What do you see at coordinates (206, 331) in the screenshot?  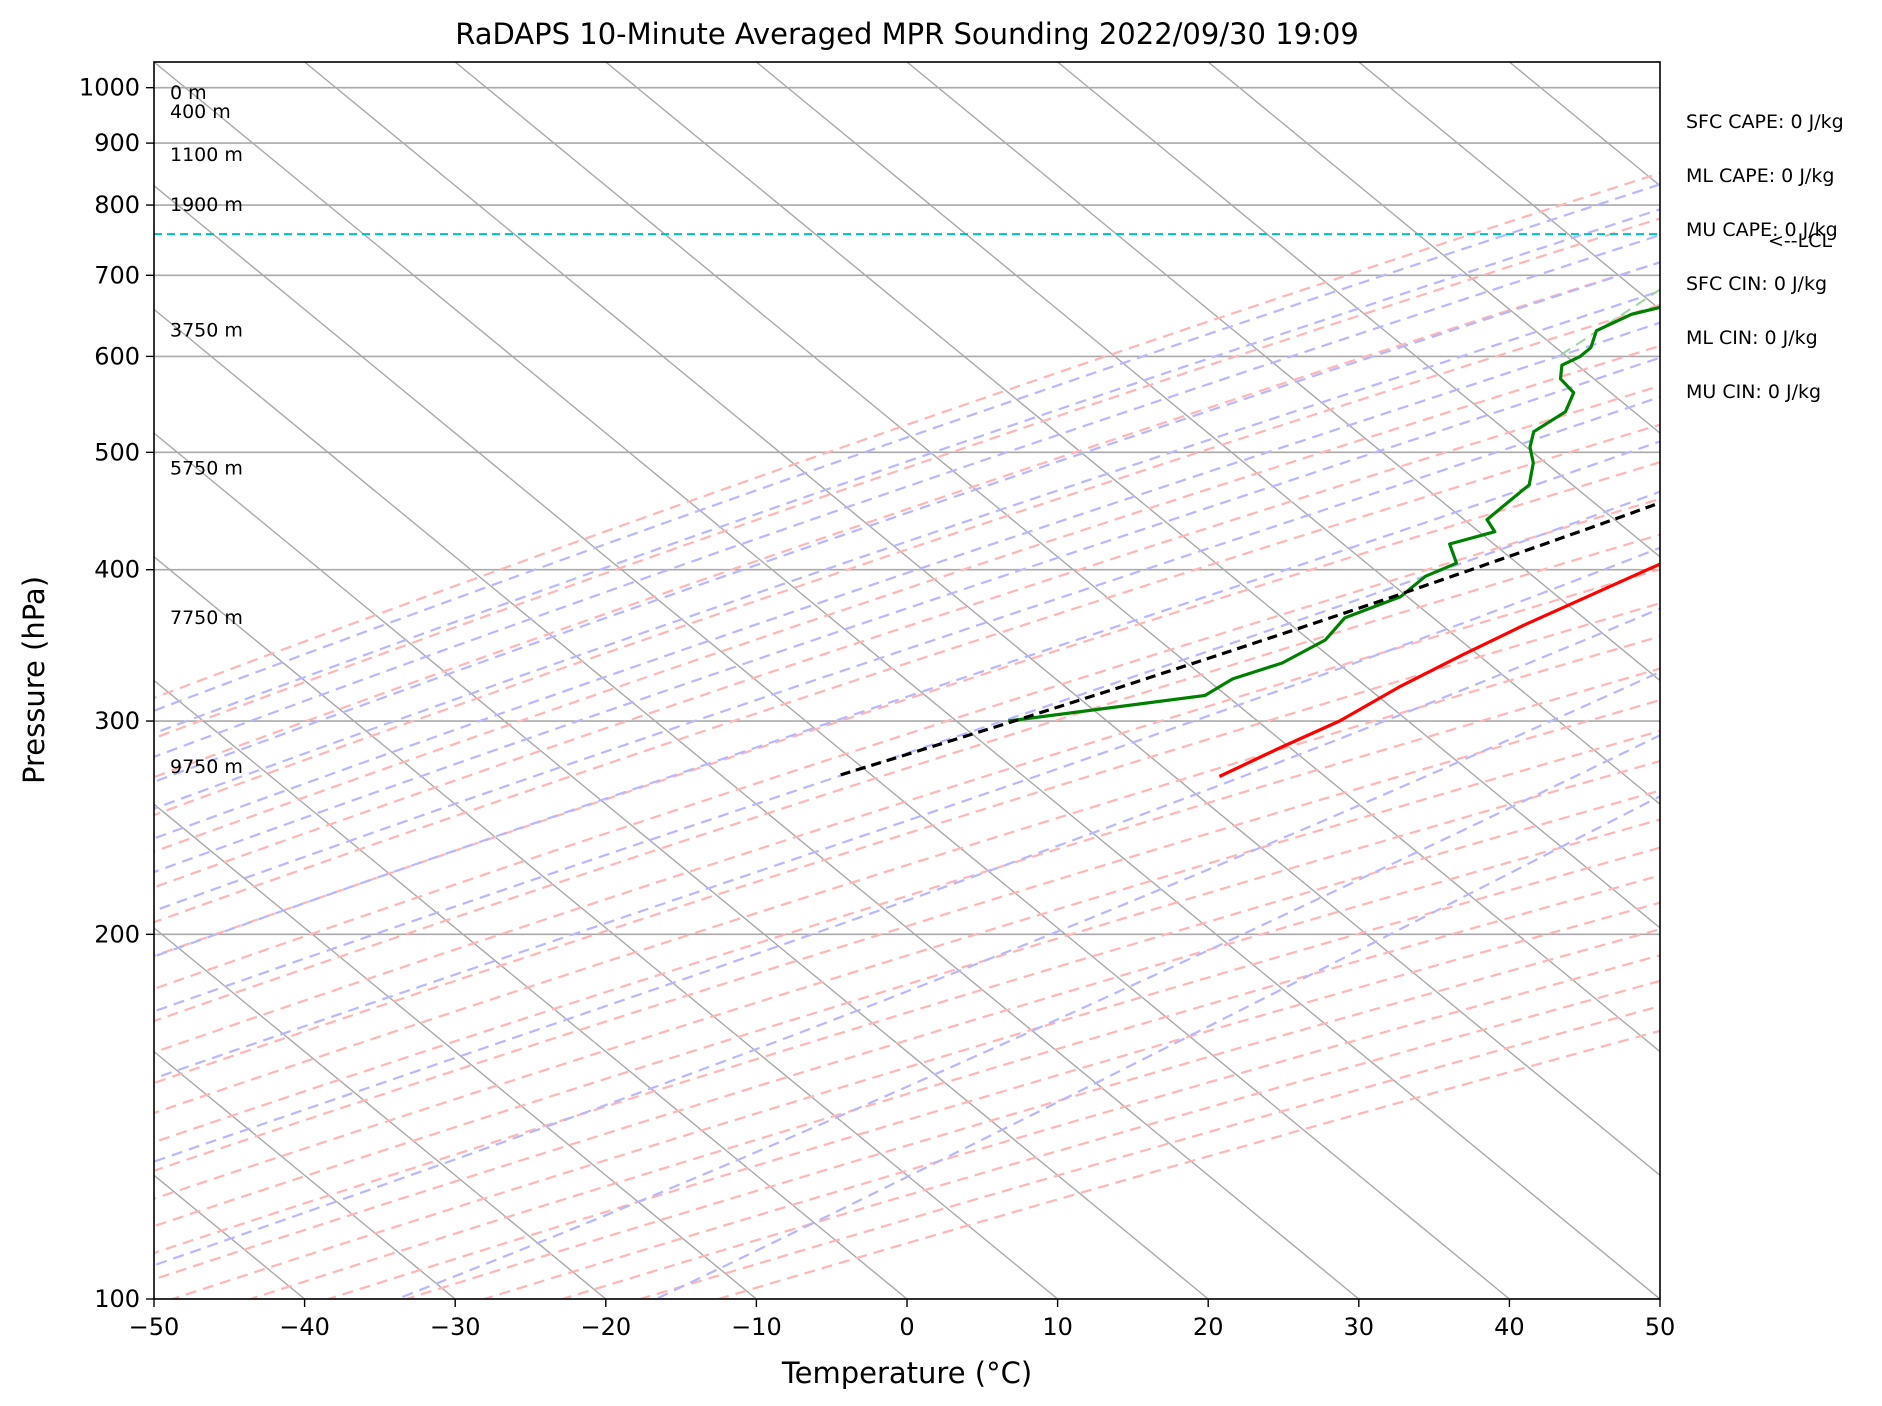 I see `height-label: 3750 m` at bounding box center [206, 331].